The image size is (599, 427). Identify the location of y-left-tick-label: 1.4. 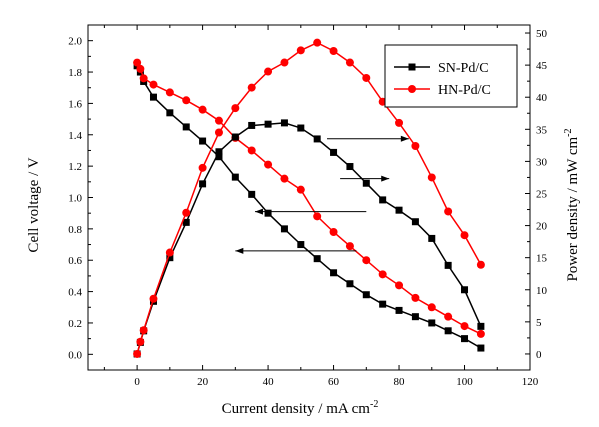
(75, 136).